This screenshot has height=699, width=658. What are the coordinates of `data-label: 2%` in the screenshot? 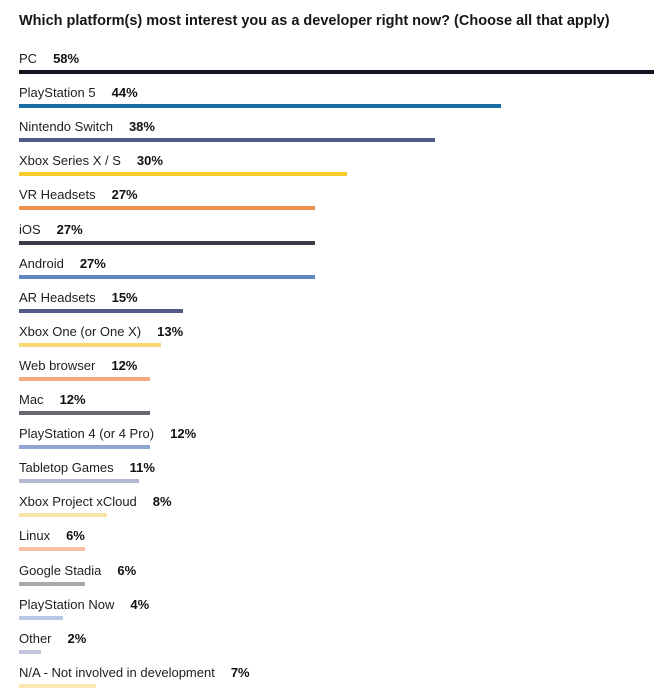 It's located at (77, 638).